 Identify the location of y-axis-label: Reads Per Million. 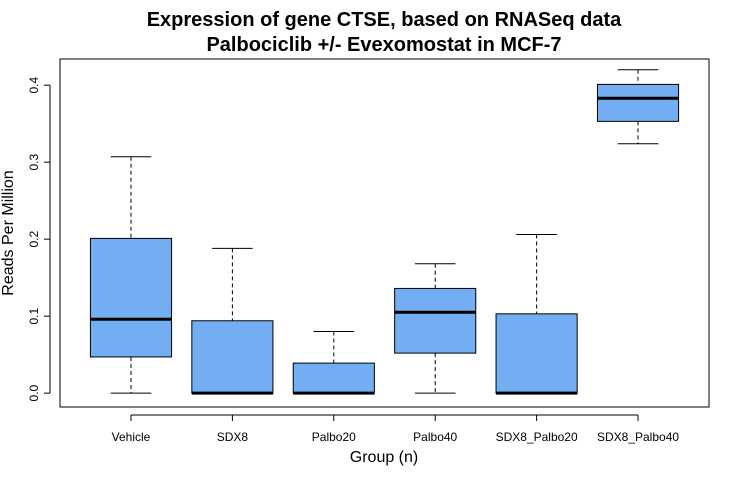
(8, 232).